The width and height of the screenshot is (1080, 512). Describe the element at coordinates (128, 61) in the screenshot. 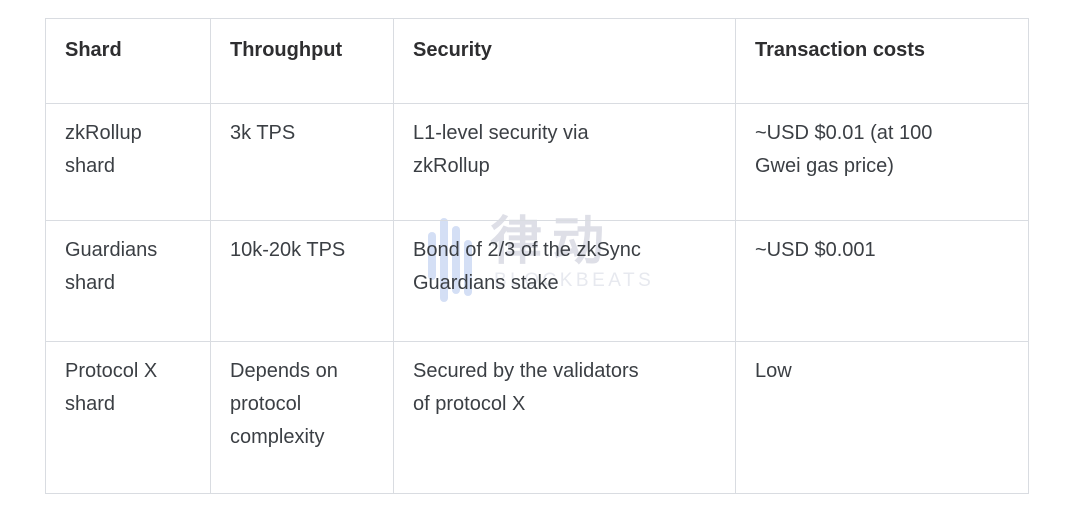

I see `column-header-shard: Shard` at that location.